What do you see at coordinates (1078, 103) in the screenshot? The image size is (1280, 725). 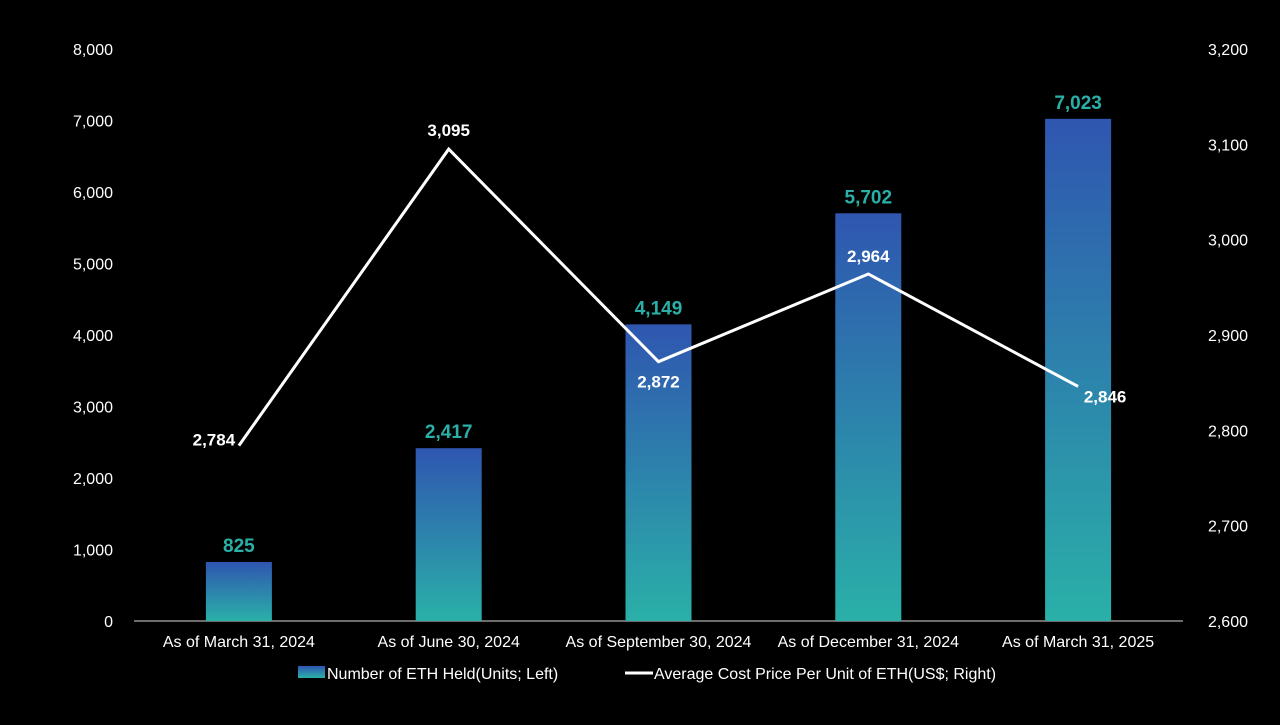 I see `bar-value-label: 7,023` at bounding box center [1078, 103].